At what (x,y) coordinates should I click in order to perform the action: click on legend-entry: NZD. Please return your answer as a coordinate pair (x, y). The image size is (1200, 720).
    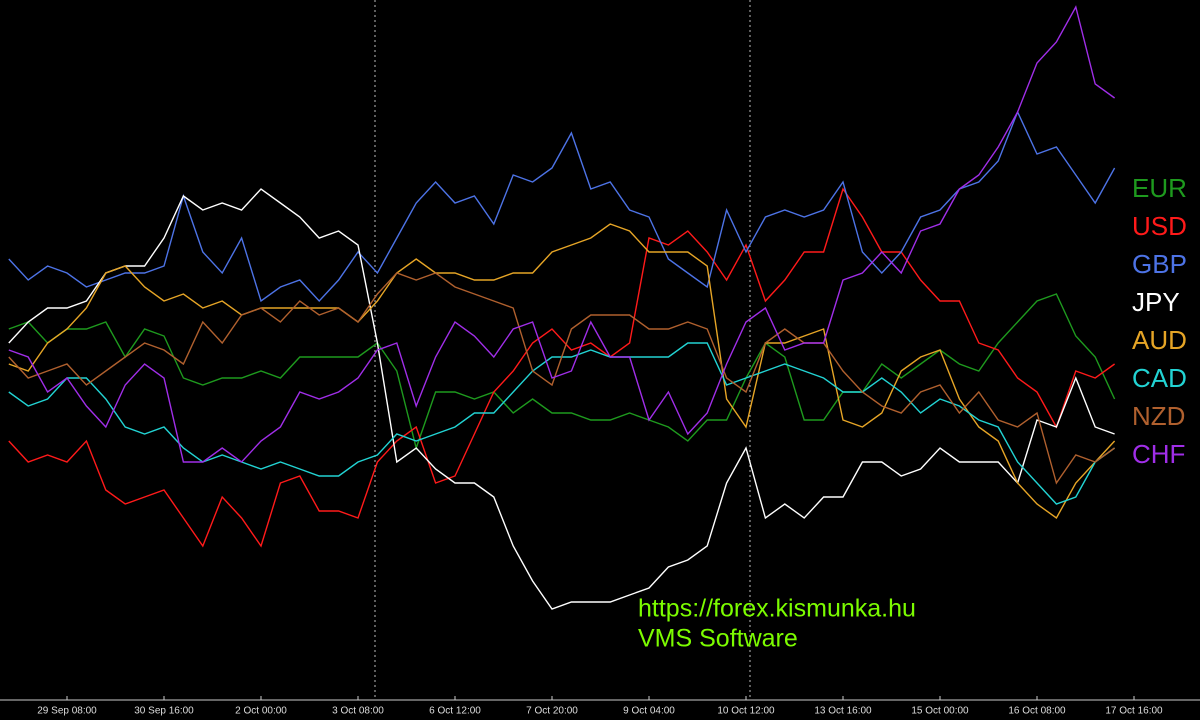
    Looking at the image, I should click on (1158, 416).